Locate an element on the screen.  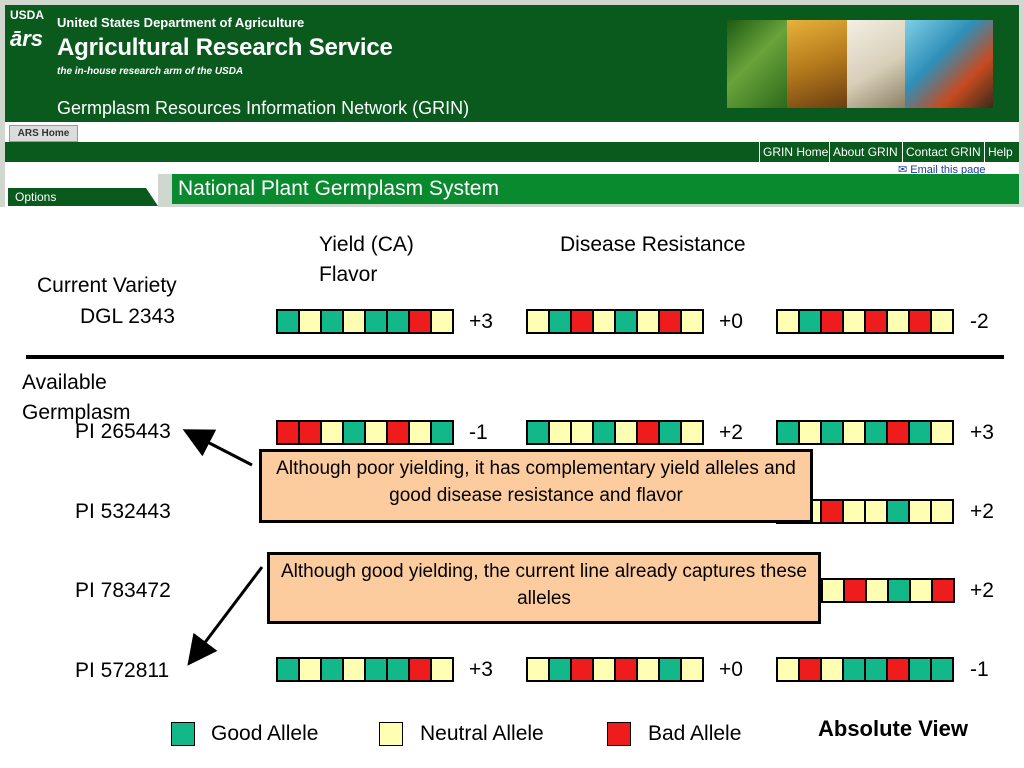
cells-ladybug-photo is located at coordinates (949, 64).